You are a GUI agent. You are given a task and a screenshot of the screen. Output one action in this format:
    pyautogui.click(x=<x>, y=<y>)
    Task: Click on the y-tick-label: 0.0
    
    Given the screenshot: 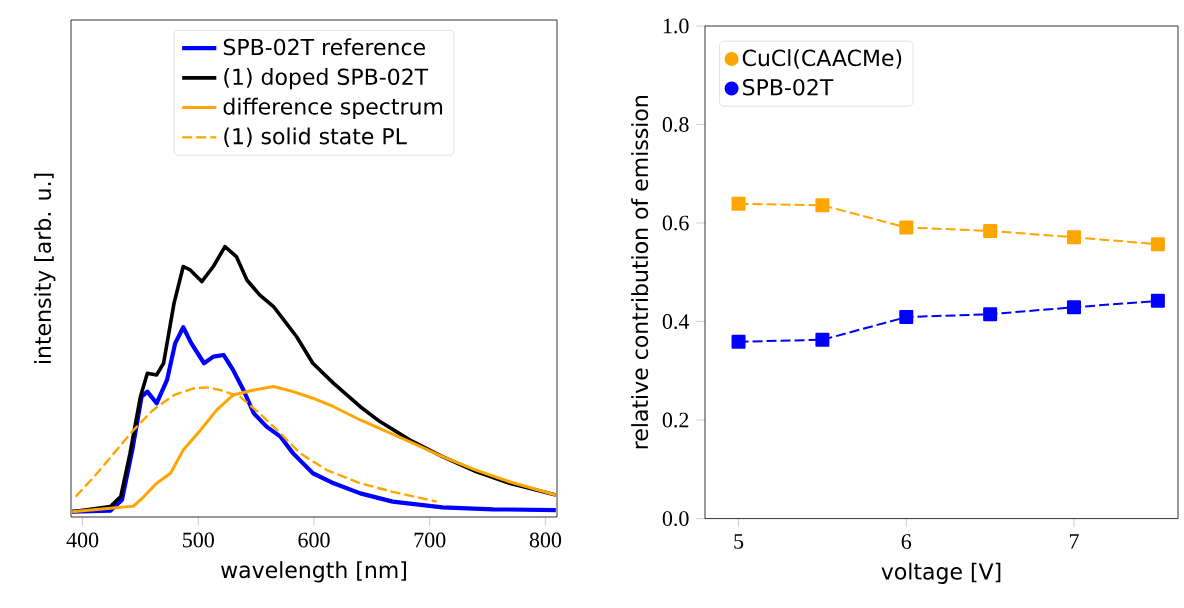 What is the action you would take?
    pyautogui.click(x=675, y=519)
    